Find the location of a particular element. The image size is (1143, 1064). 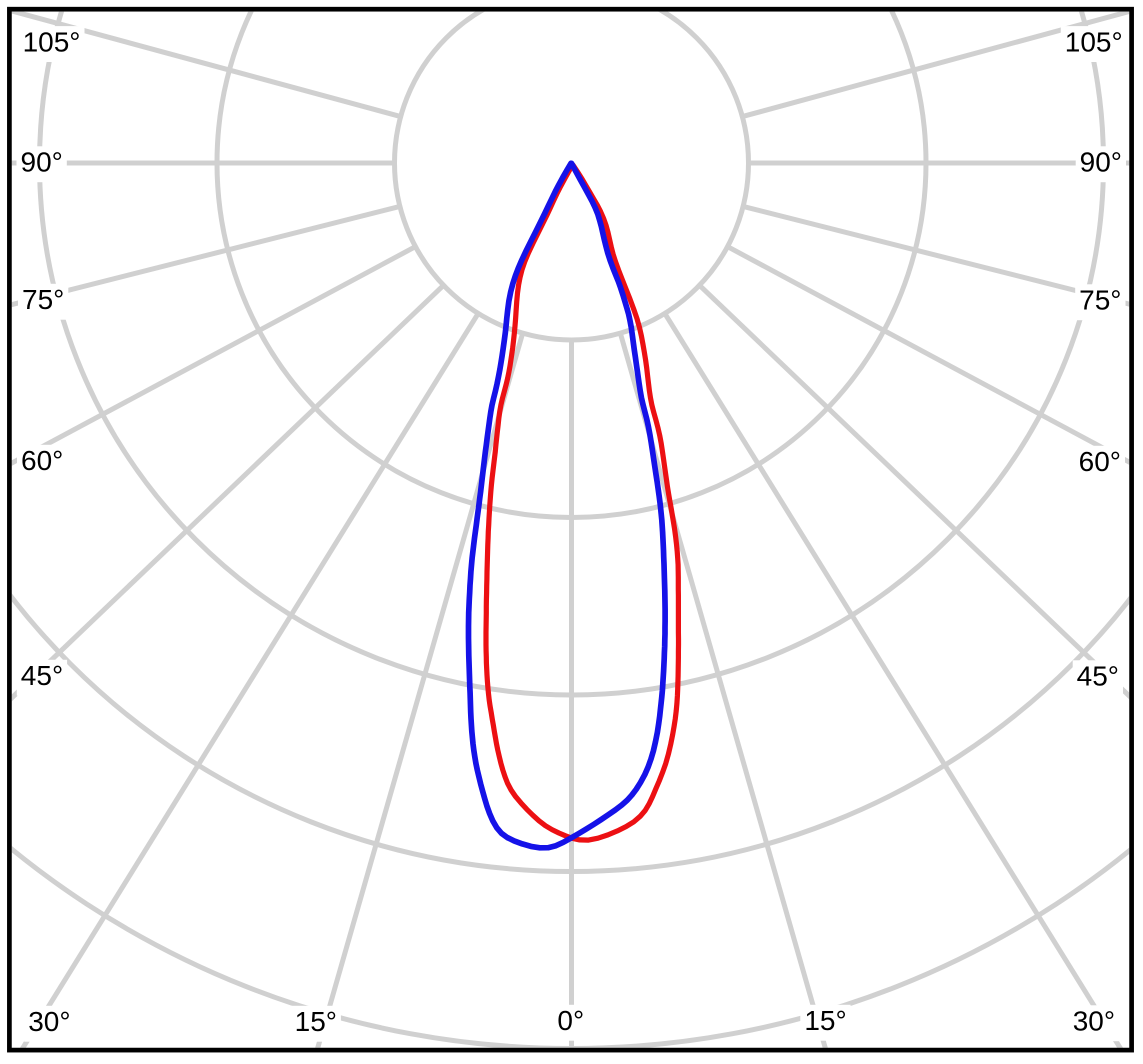

svg-text: 0° is located at coordinates (570, 1020).